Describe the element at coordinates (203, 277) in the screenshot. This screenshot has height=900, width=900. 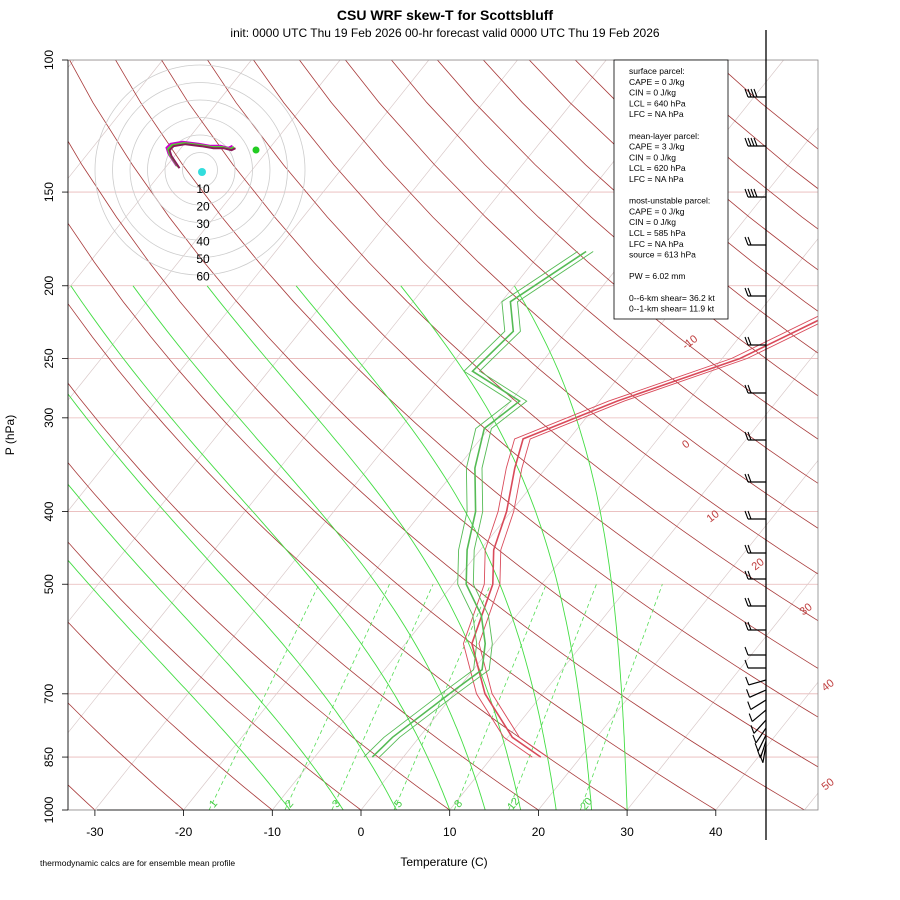
I see `hodograph-ring-label: 60` at that location.